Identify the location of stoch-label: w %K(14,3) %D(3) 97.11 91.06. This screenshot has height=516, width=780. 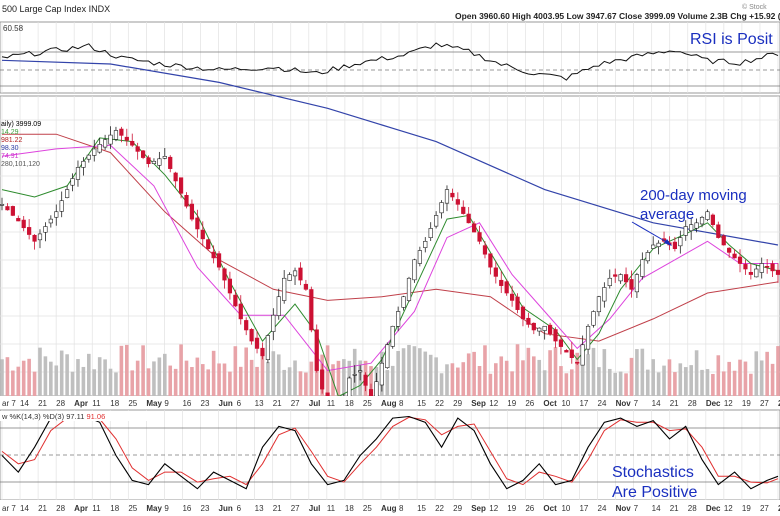
(53, 416).